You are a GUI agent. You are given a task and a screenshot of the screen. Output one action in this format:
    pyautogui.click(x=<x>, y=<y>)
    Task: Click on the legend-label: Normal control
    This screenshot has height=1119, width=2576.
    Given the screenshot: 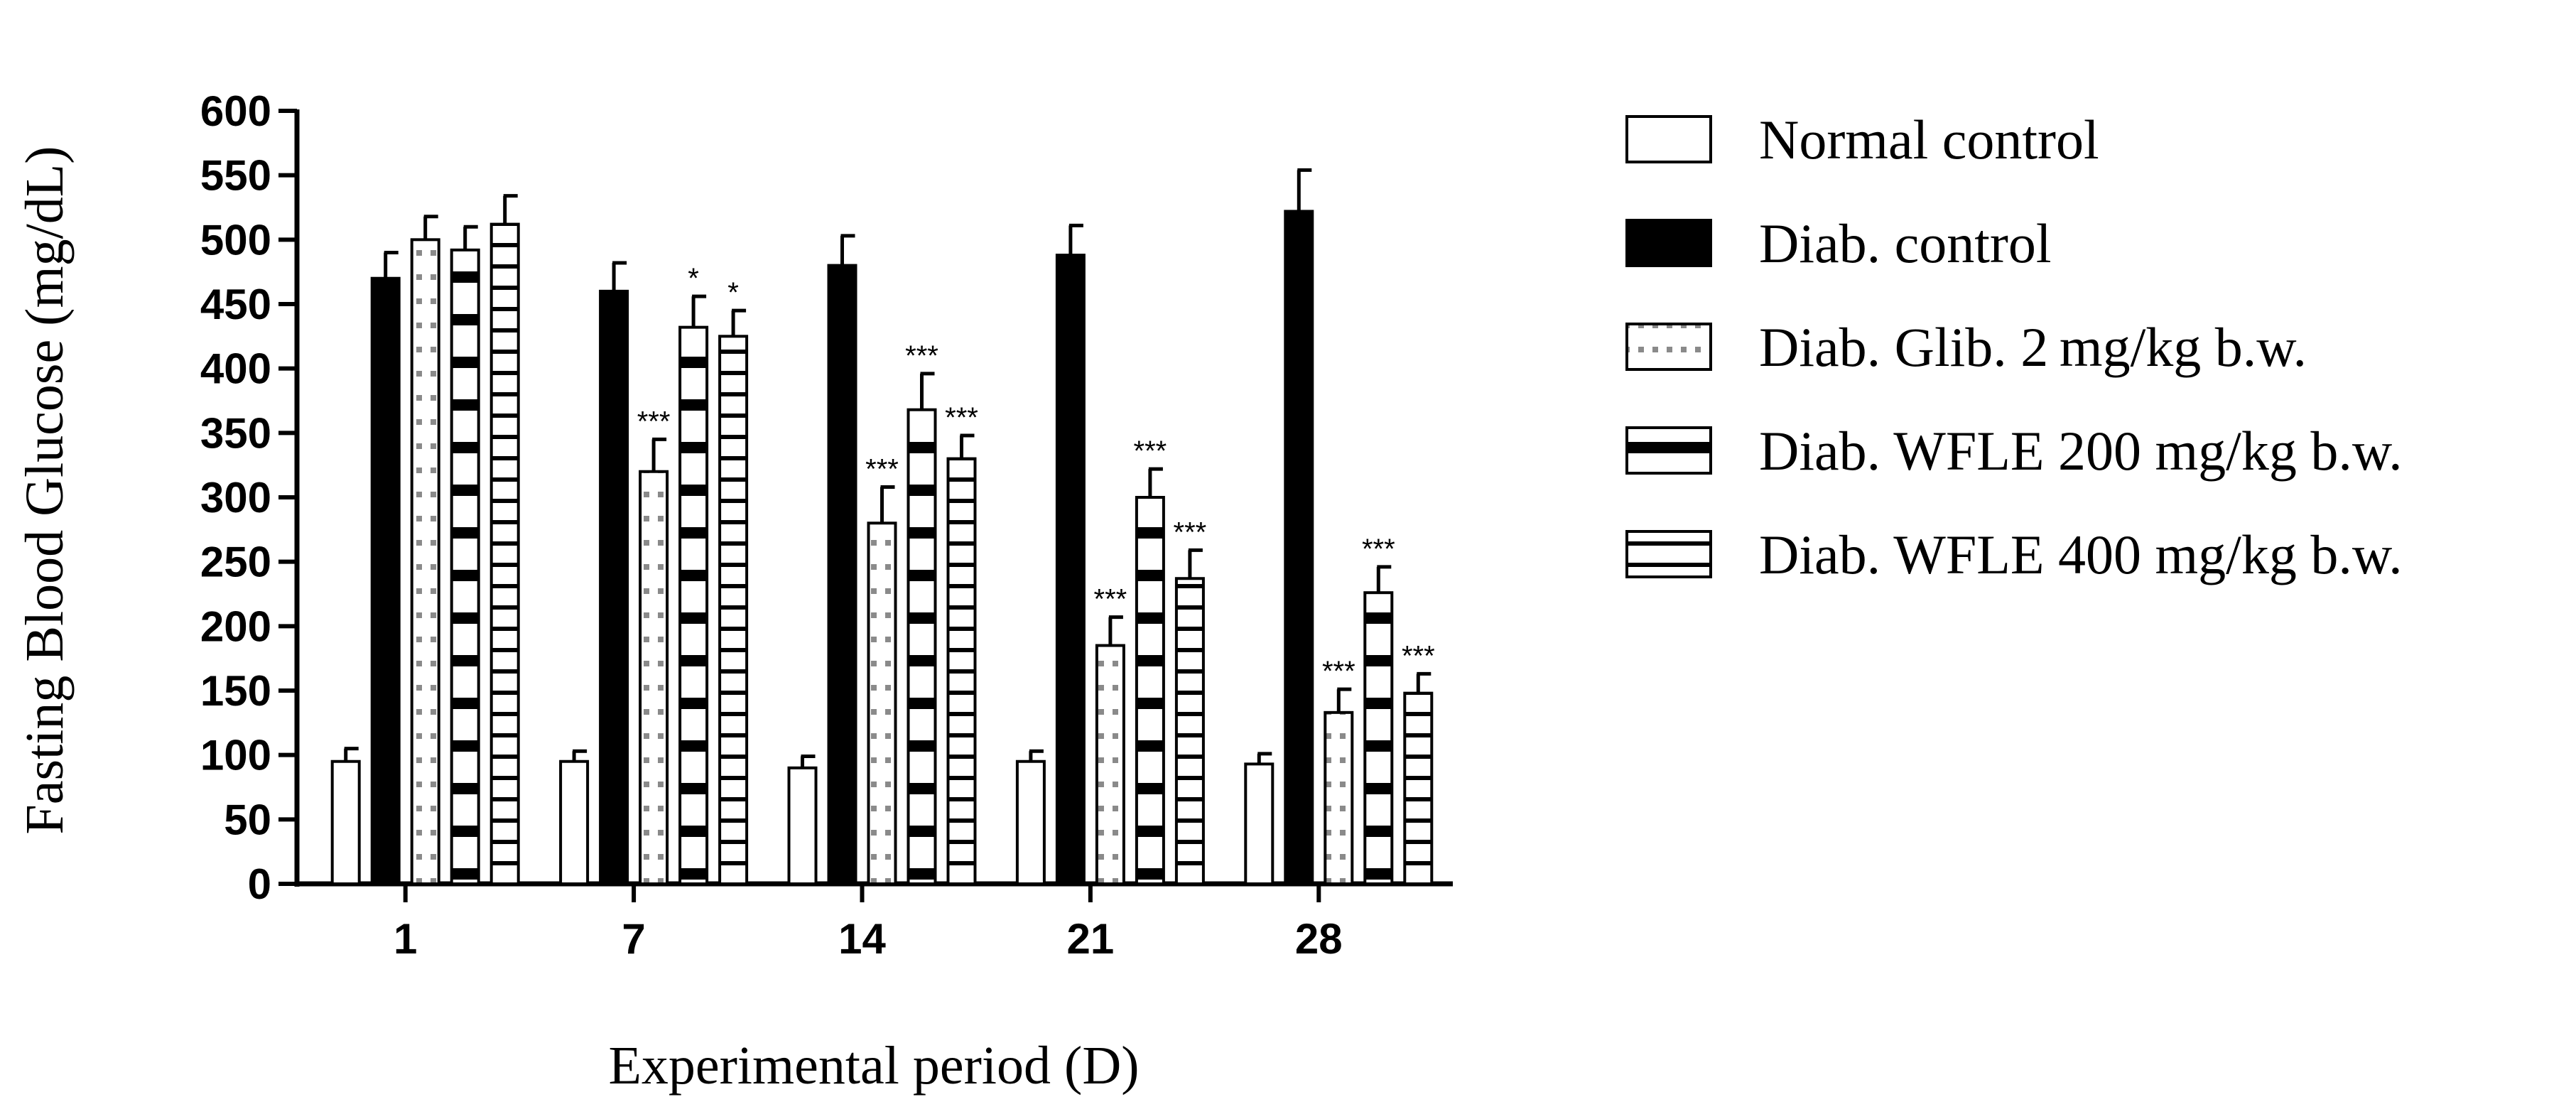 What is the action you would take?
    pyautogui.click(x=1929, y=140)
    